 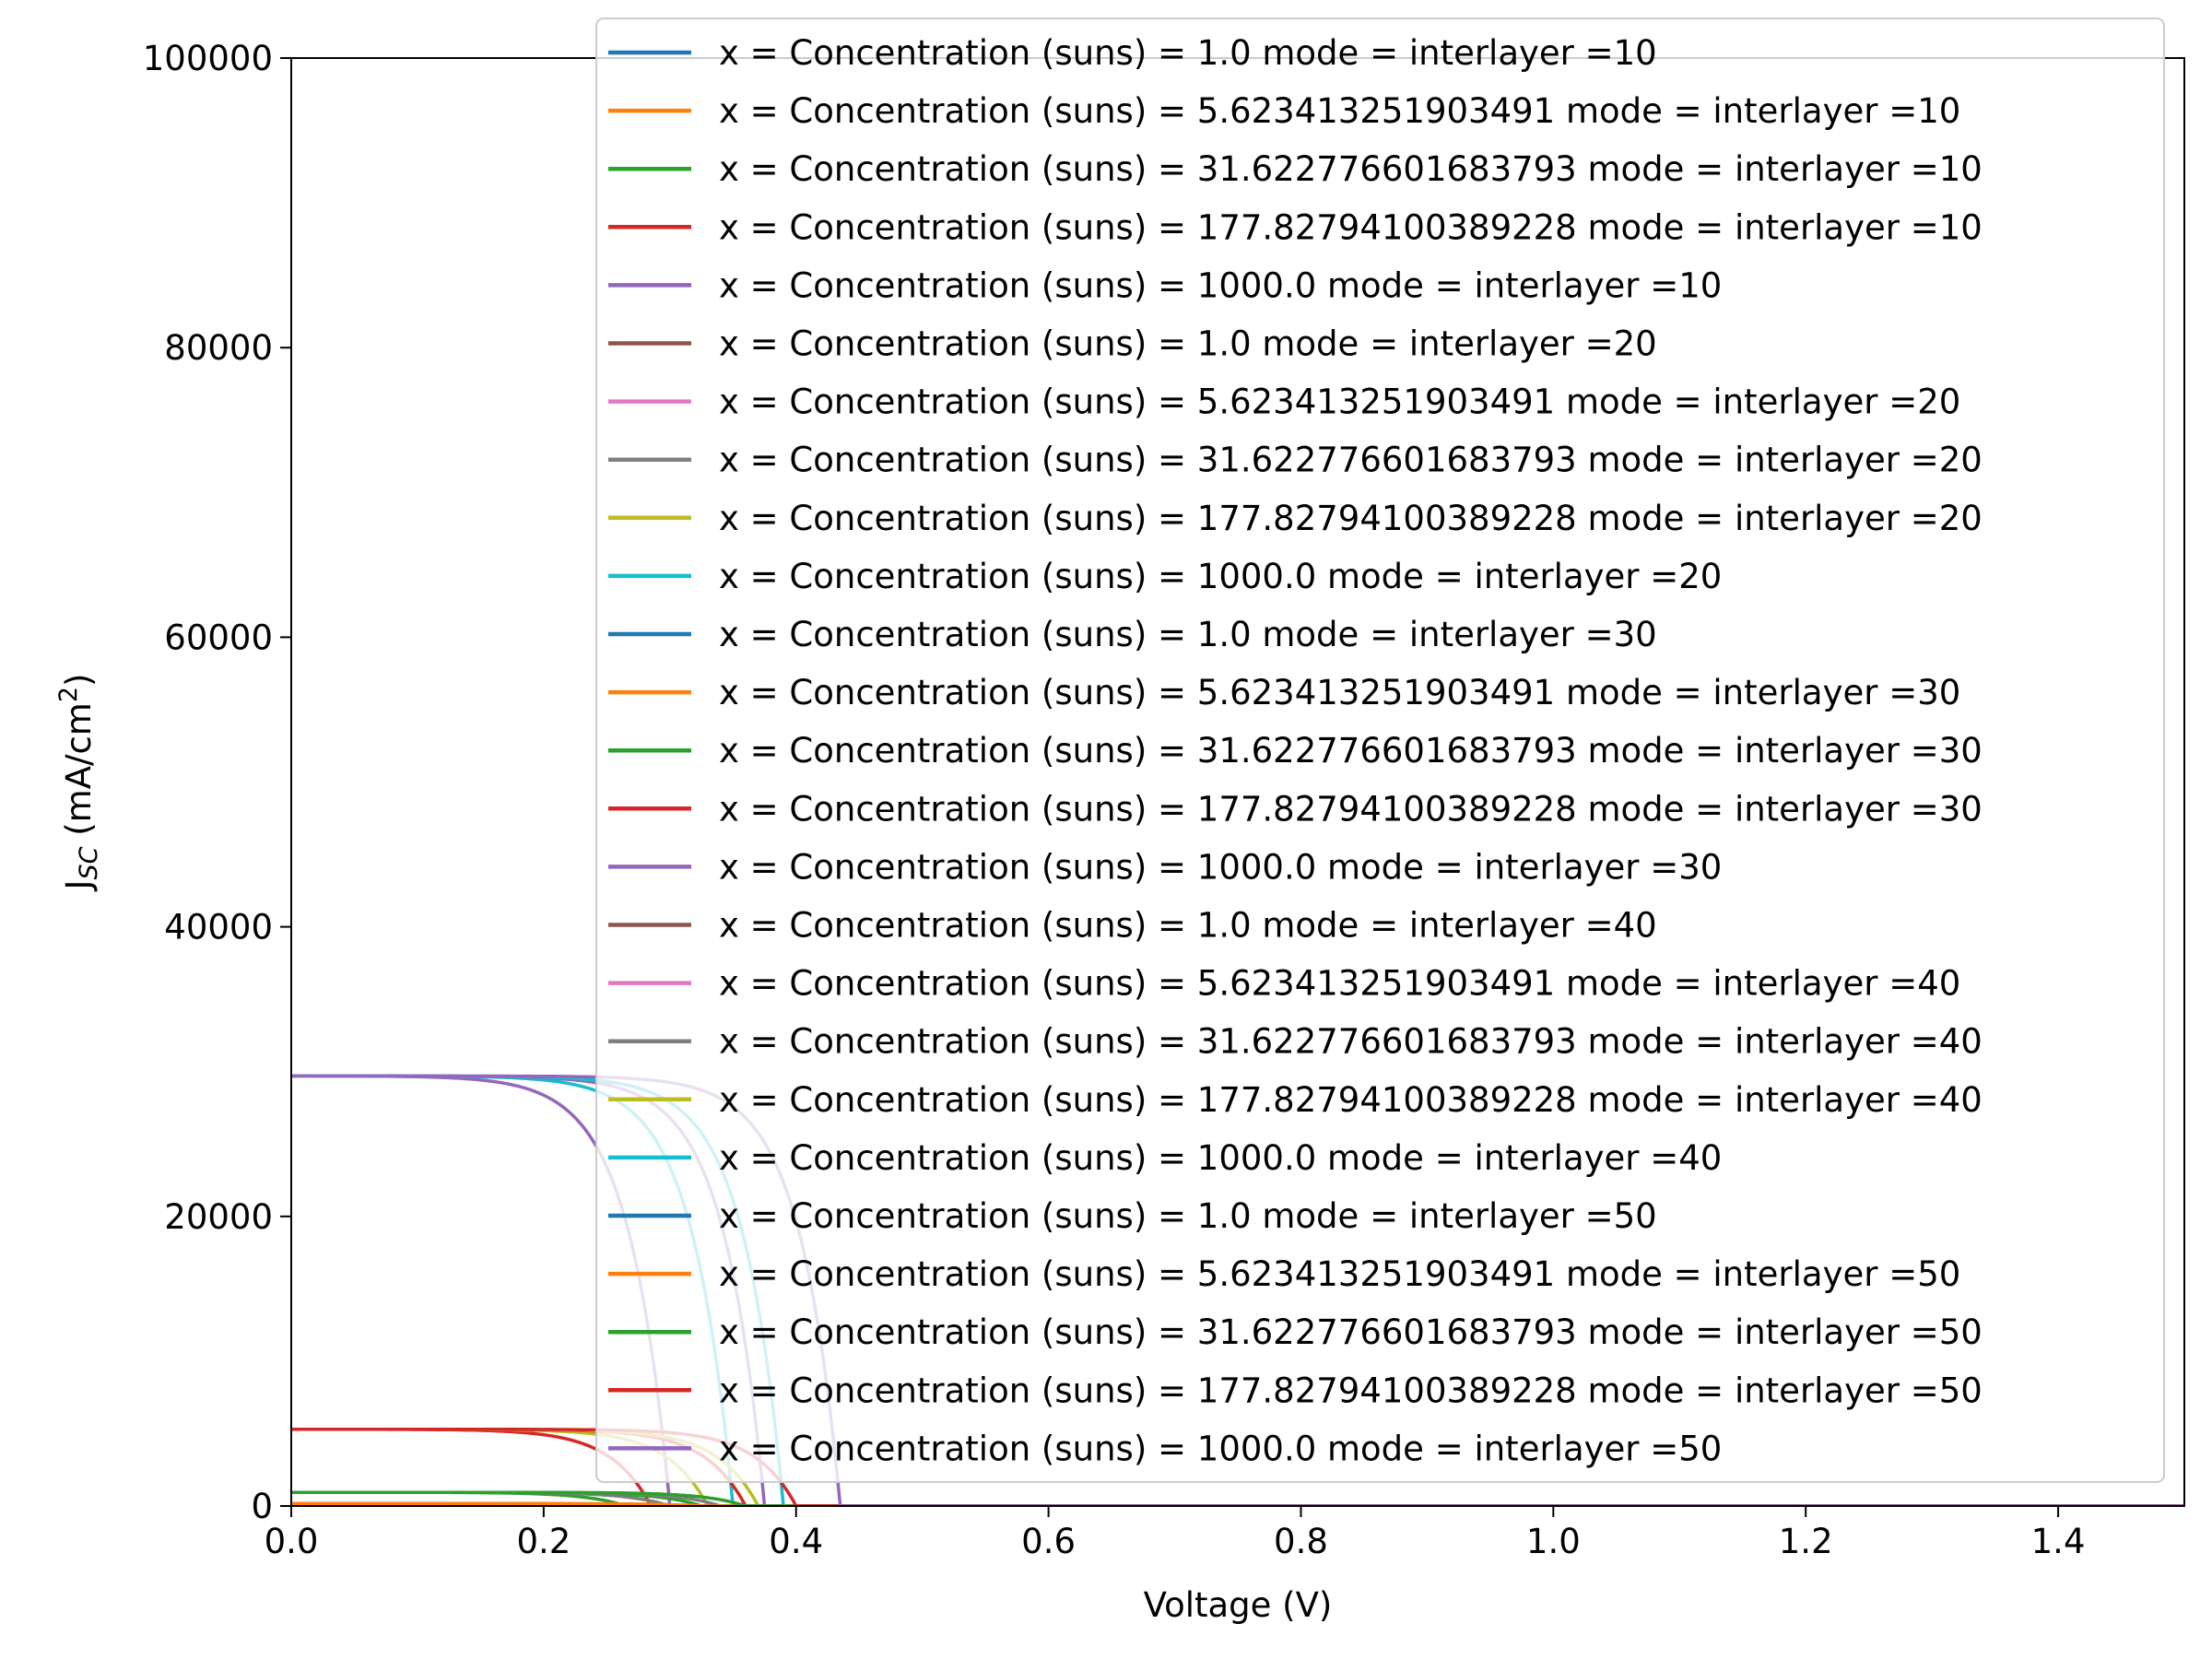 I want to click on y-axis-label-sub: SC, so click(x=89, y=862).